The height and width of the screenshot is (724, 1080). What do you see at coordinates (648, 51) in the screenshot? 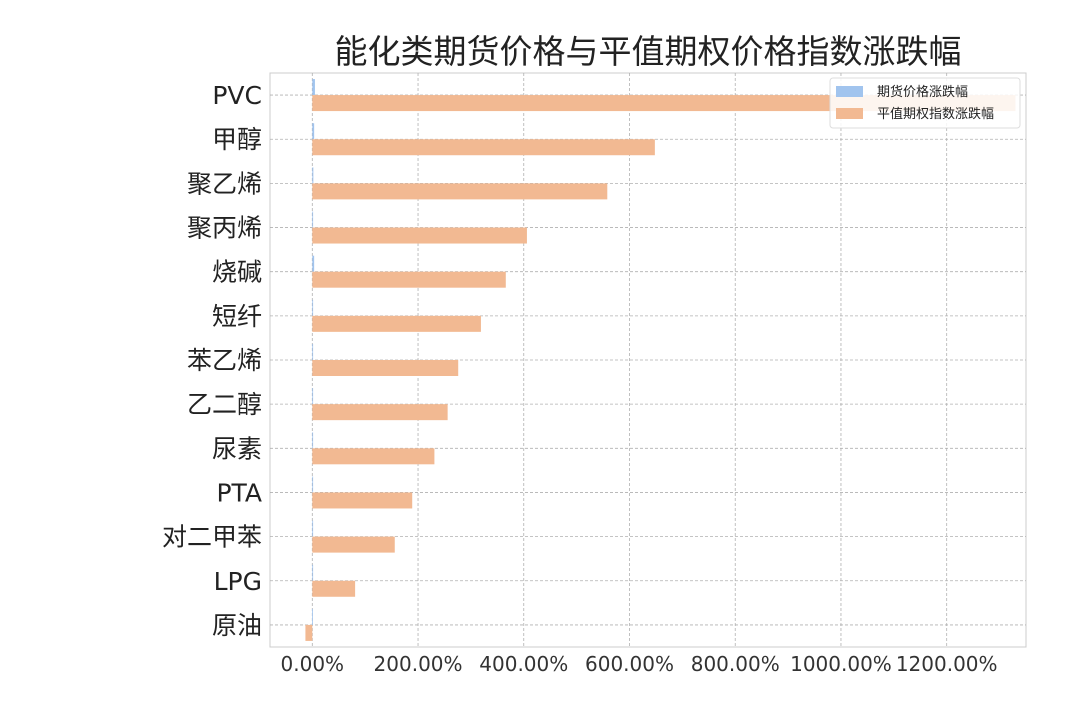
I see `chart-title: 能化类期货价格与平值期权价格指数涨跌幅` at bounding box center [648, 51].